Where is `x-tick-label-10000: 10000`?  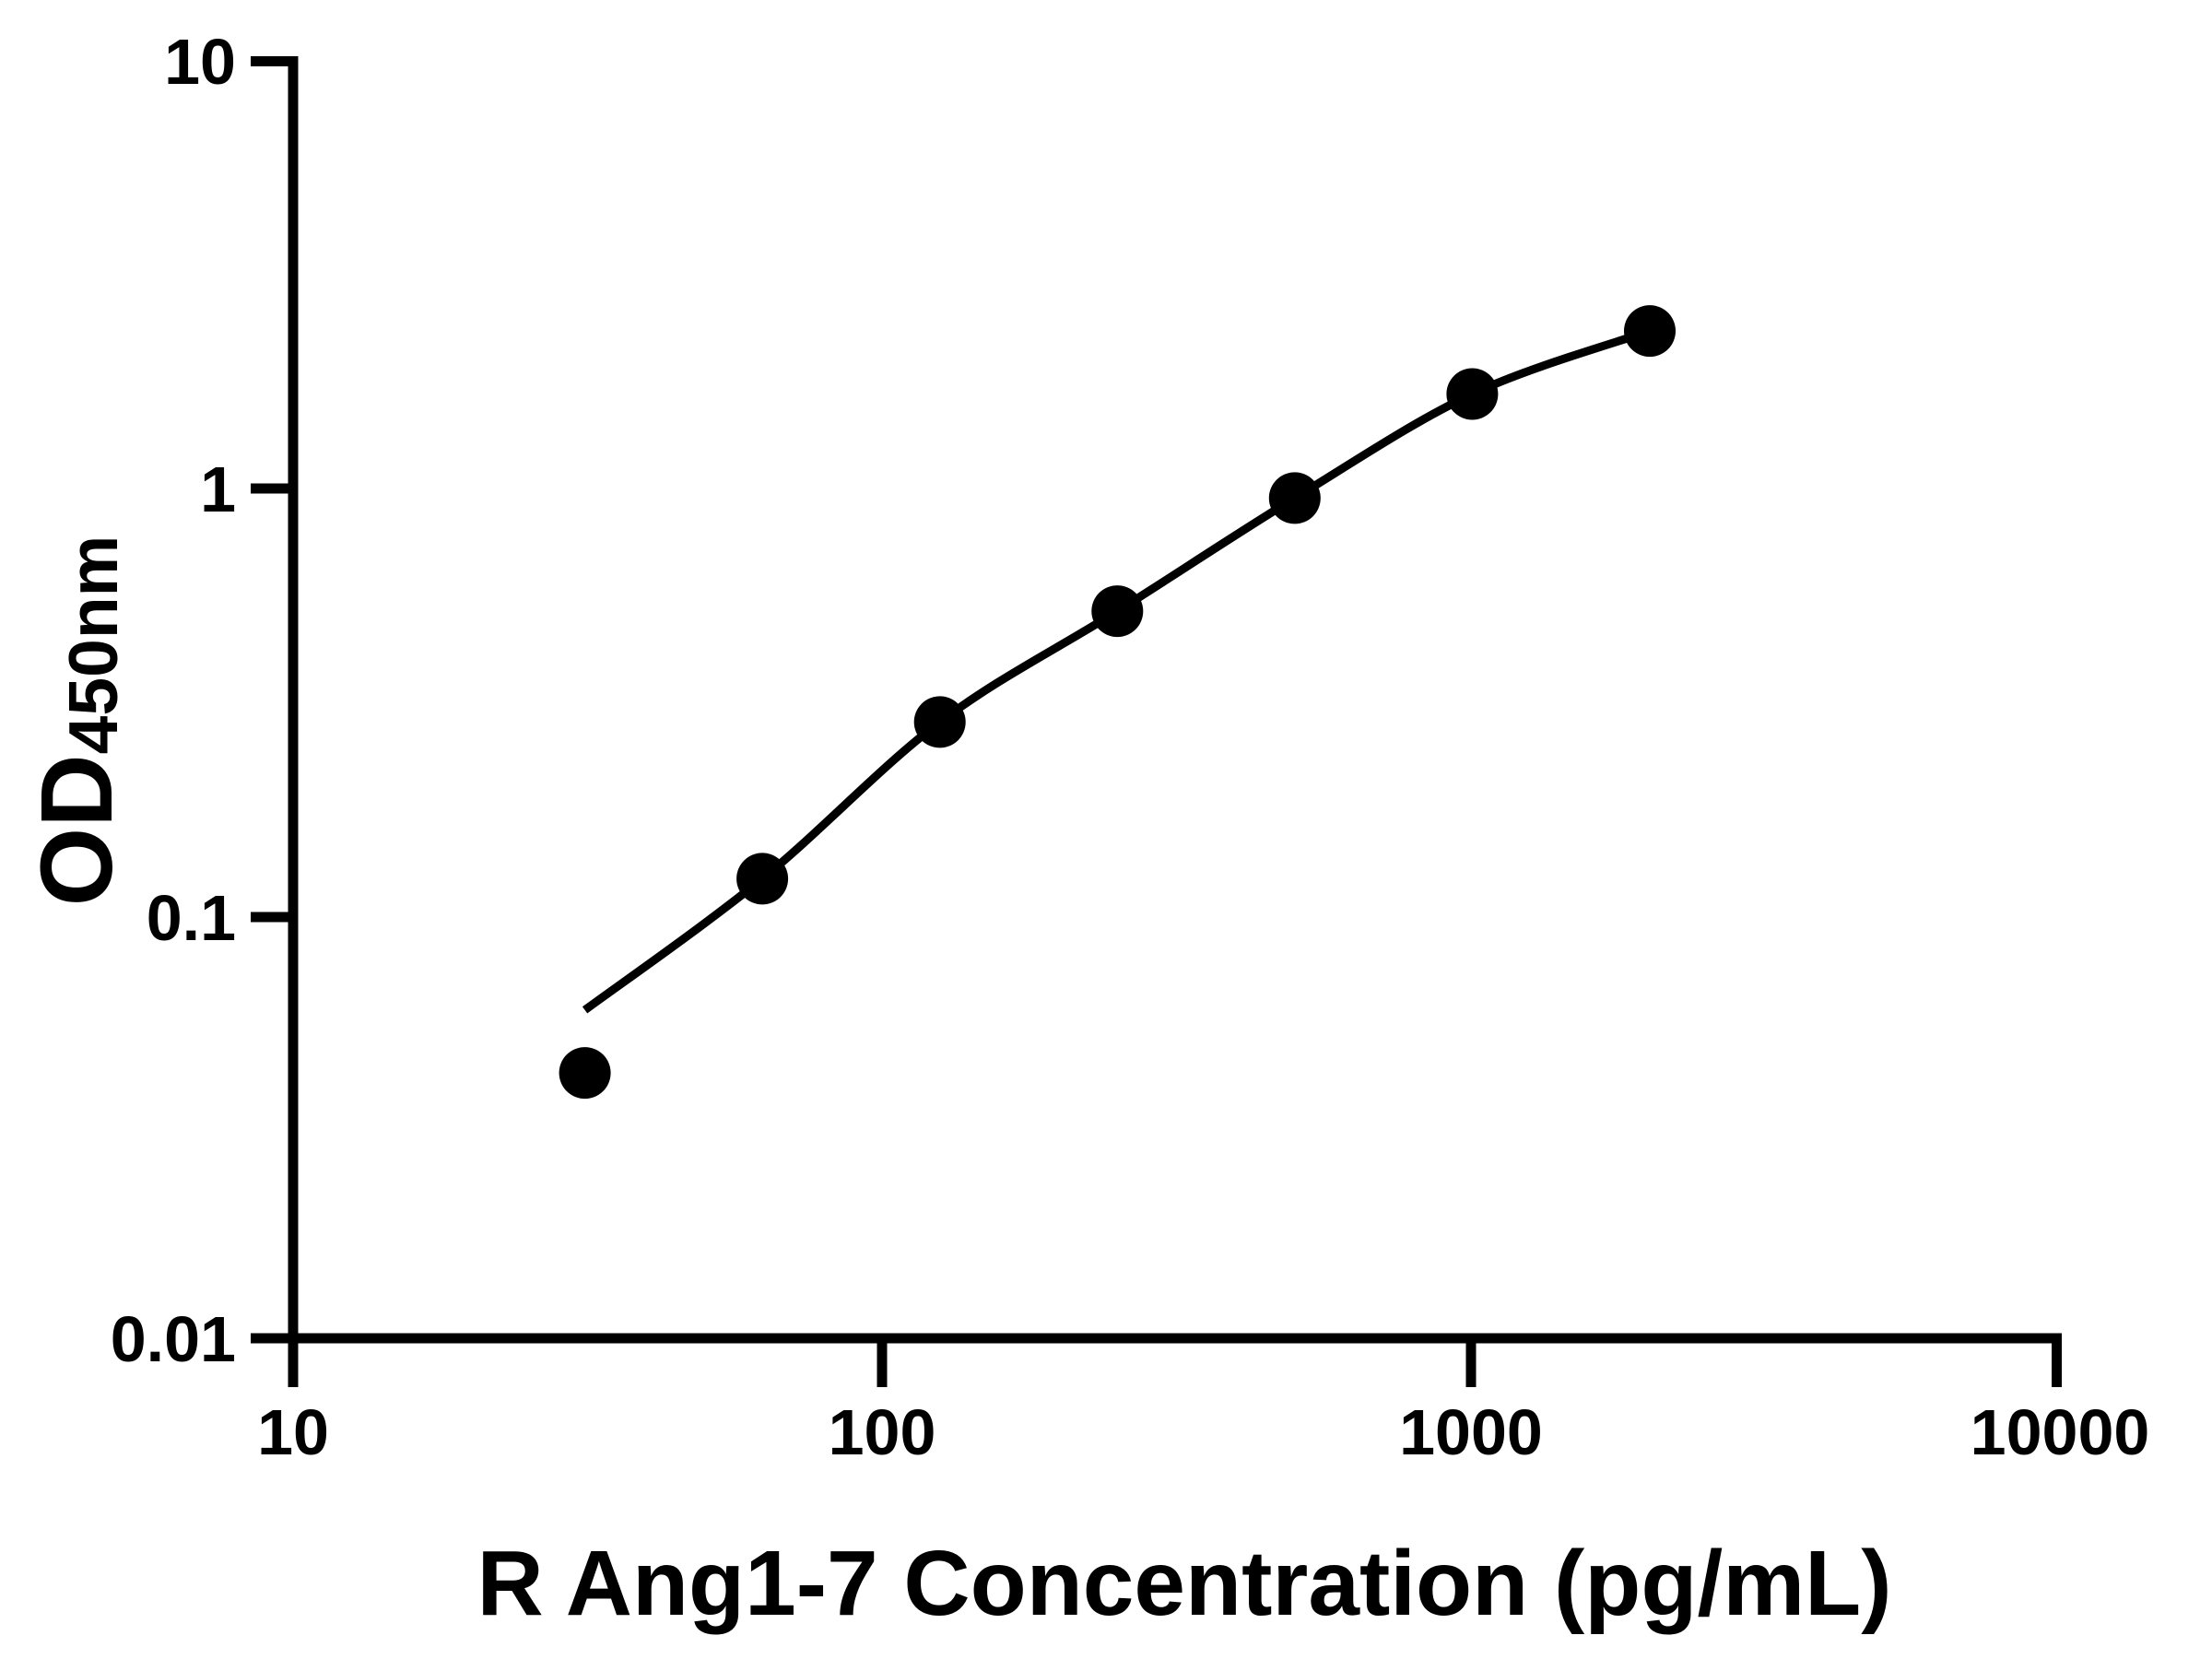 x-tick-label-10000: 10000 is located at coordinates (2060, 1432).